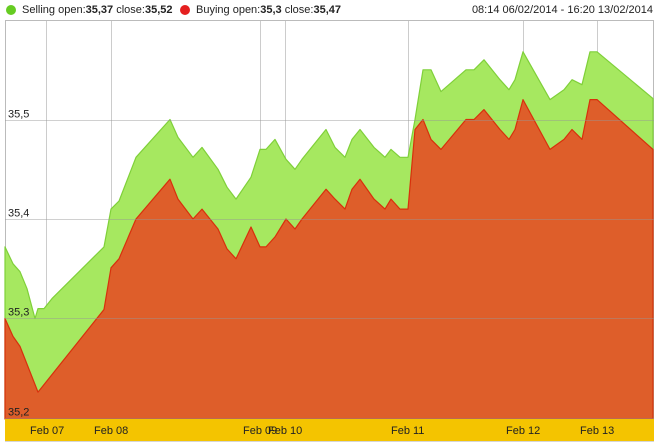  I want to click on buying-open-value: 35,3, so click(271, 10).